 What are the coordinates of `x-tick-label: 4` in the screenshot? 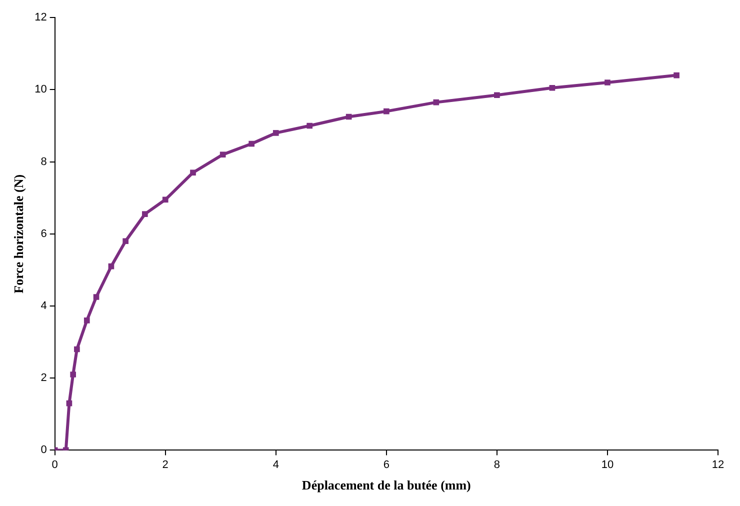 It's located at (275, 464).